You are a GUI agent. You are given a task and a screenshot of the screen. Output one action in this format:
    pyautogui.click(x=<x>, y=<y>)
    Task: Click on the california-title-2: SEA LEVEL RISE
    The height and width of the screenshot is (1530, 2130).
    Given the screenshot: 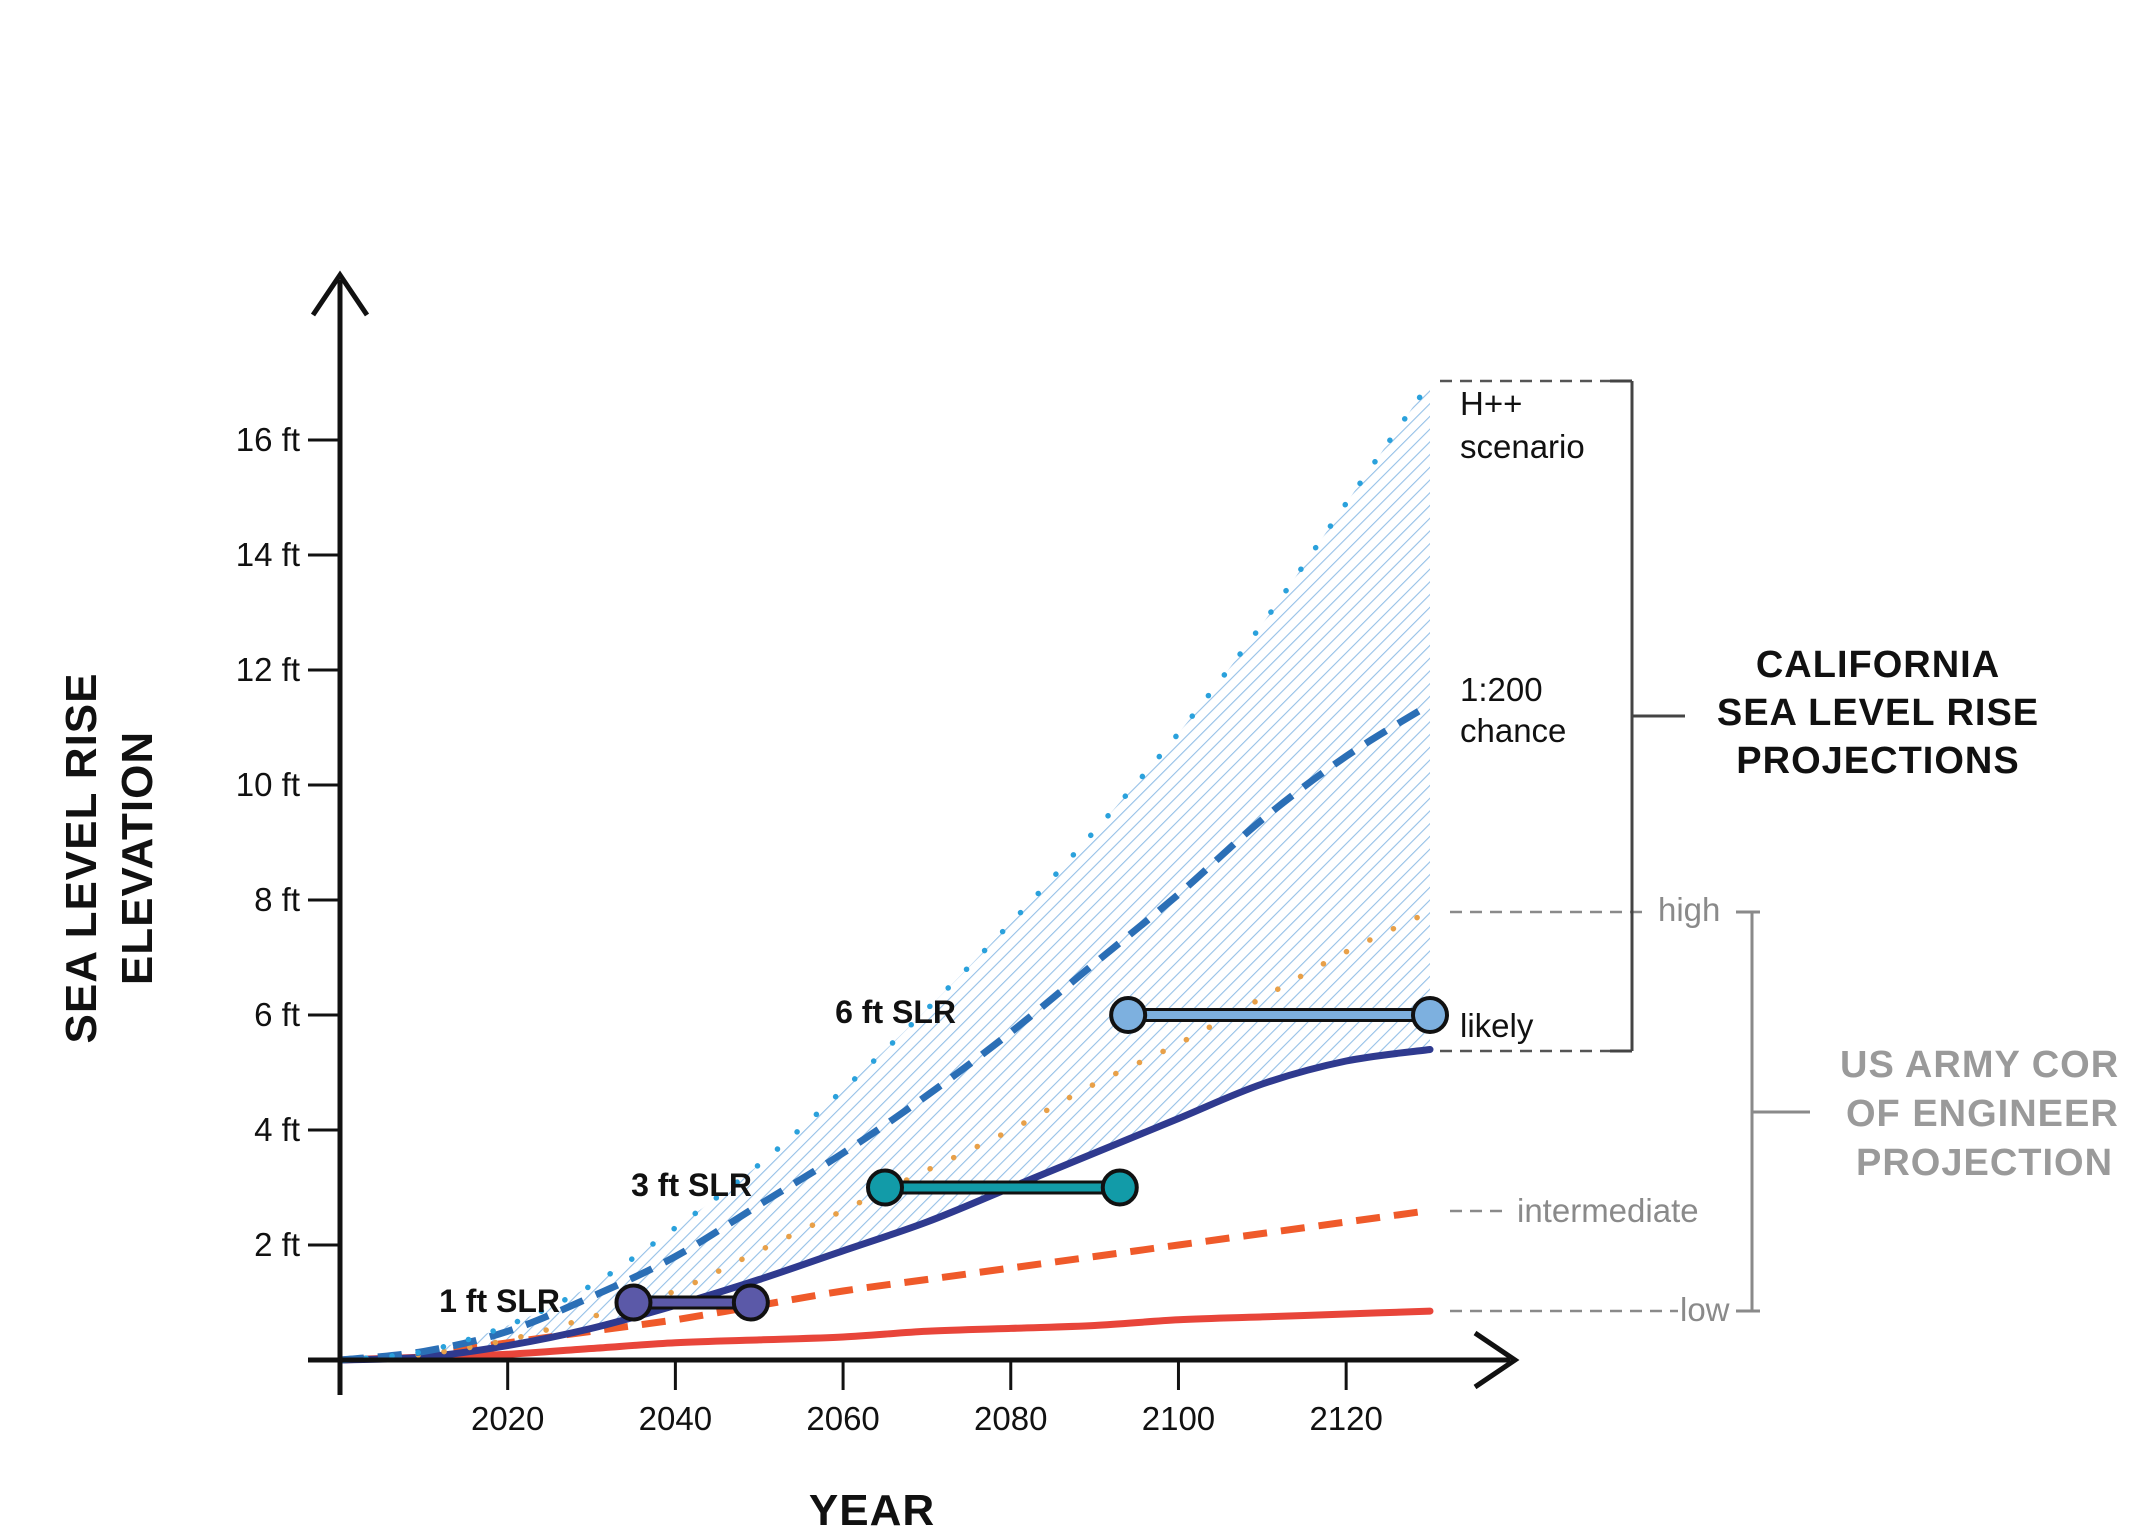 What is the action you would take?
    pyautogui.click(x=1878, y=713)
    